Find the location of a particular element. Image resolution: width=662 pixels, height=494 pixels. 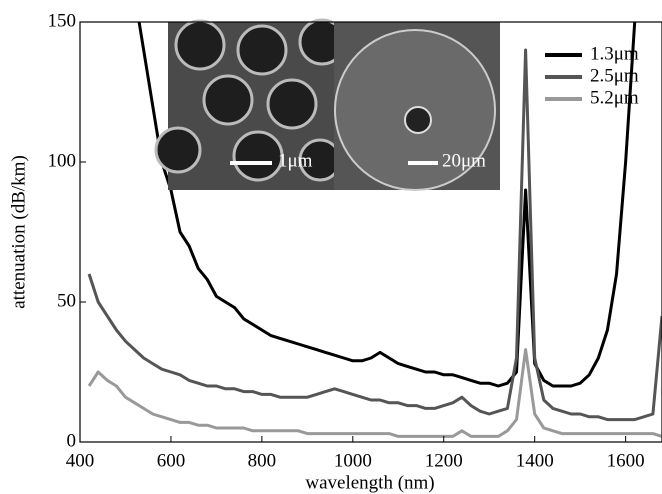

y-tick-label: 150 is located at coordinates (62, 20).